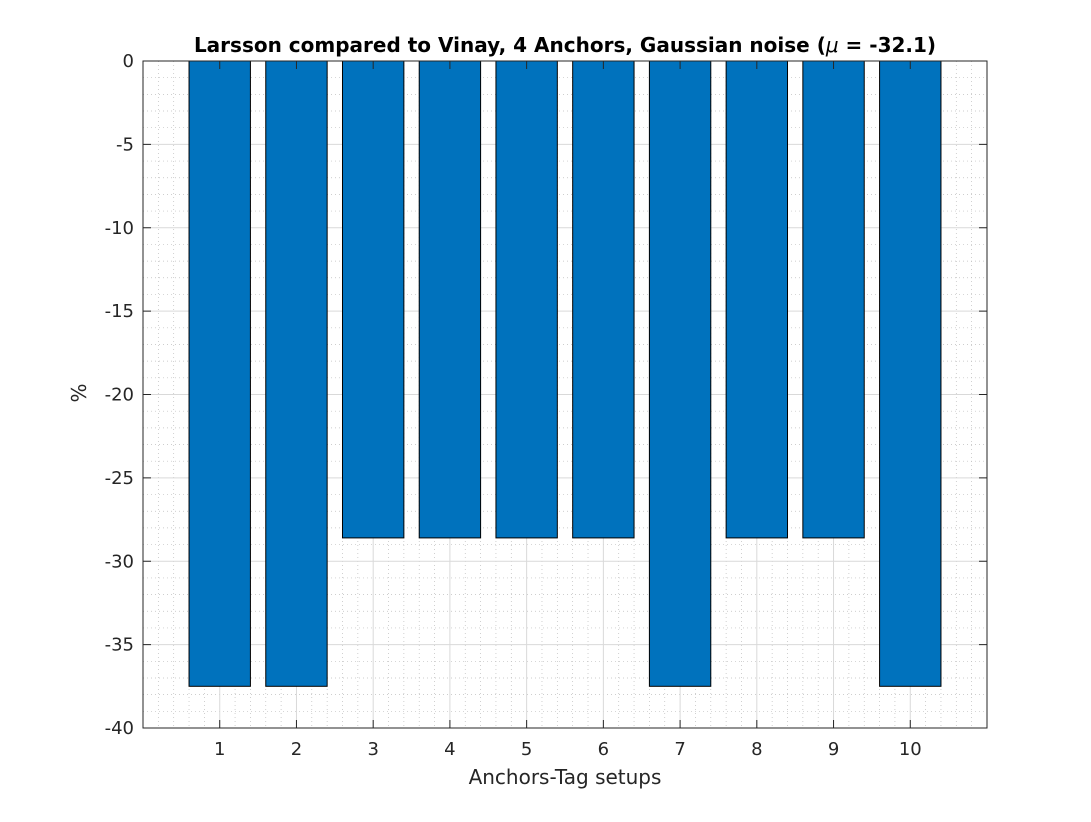 This screenshot has width=1091, height=822. What do you see at coordinates (119, 478) in the screenshot?
I see `y-tick-label: -25` at bounding box center [119, 478].